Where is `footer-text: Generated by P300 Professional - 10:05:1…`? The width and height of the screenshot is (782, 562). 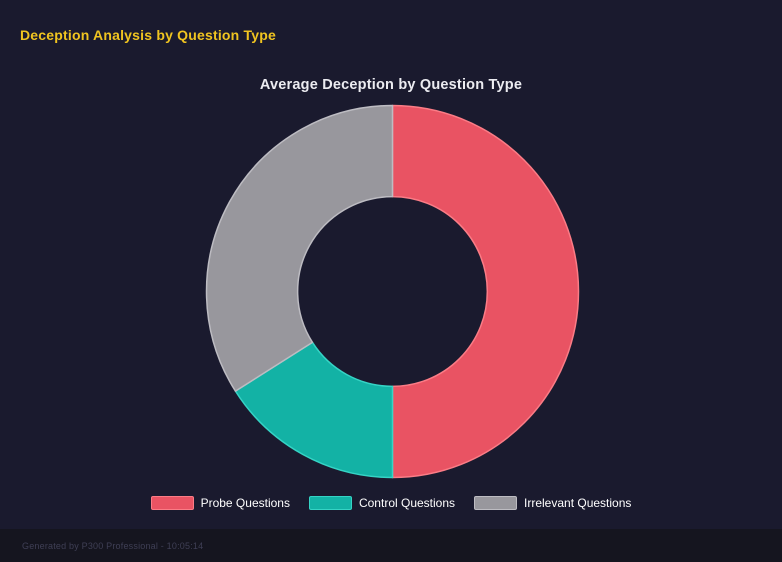
footer-text: Generated by P300 Professional - 10:05:1… is located at coordinates (113, 545).